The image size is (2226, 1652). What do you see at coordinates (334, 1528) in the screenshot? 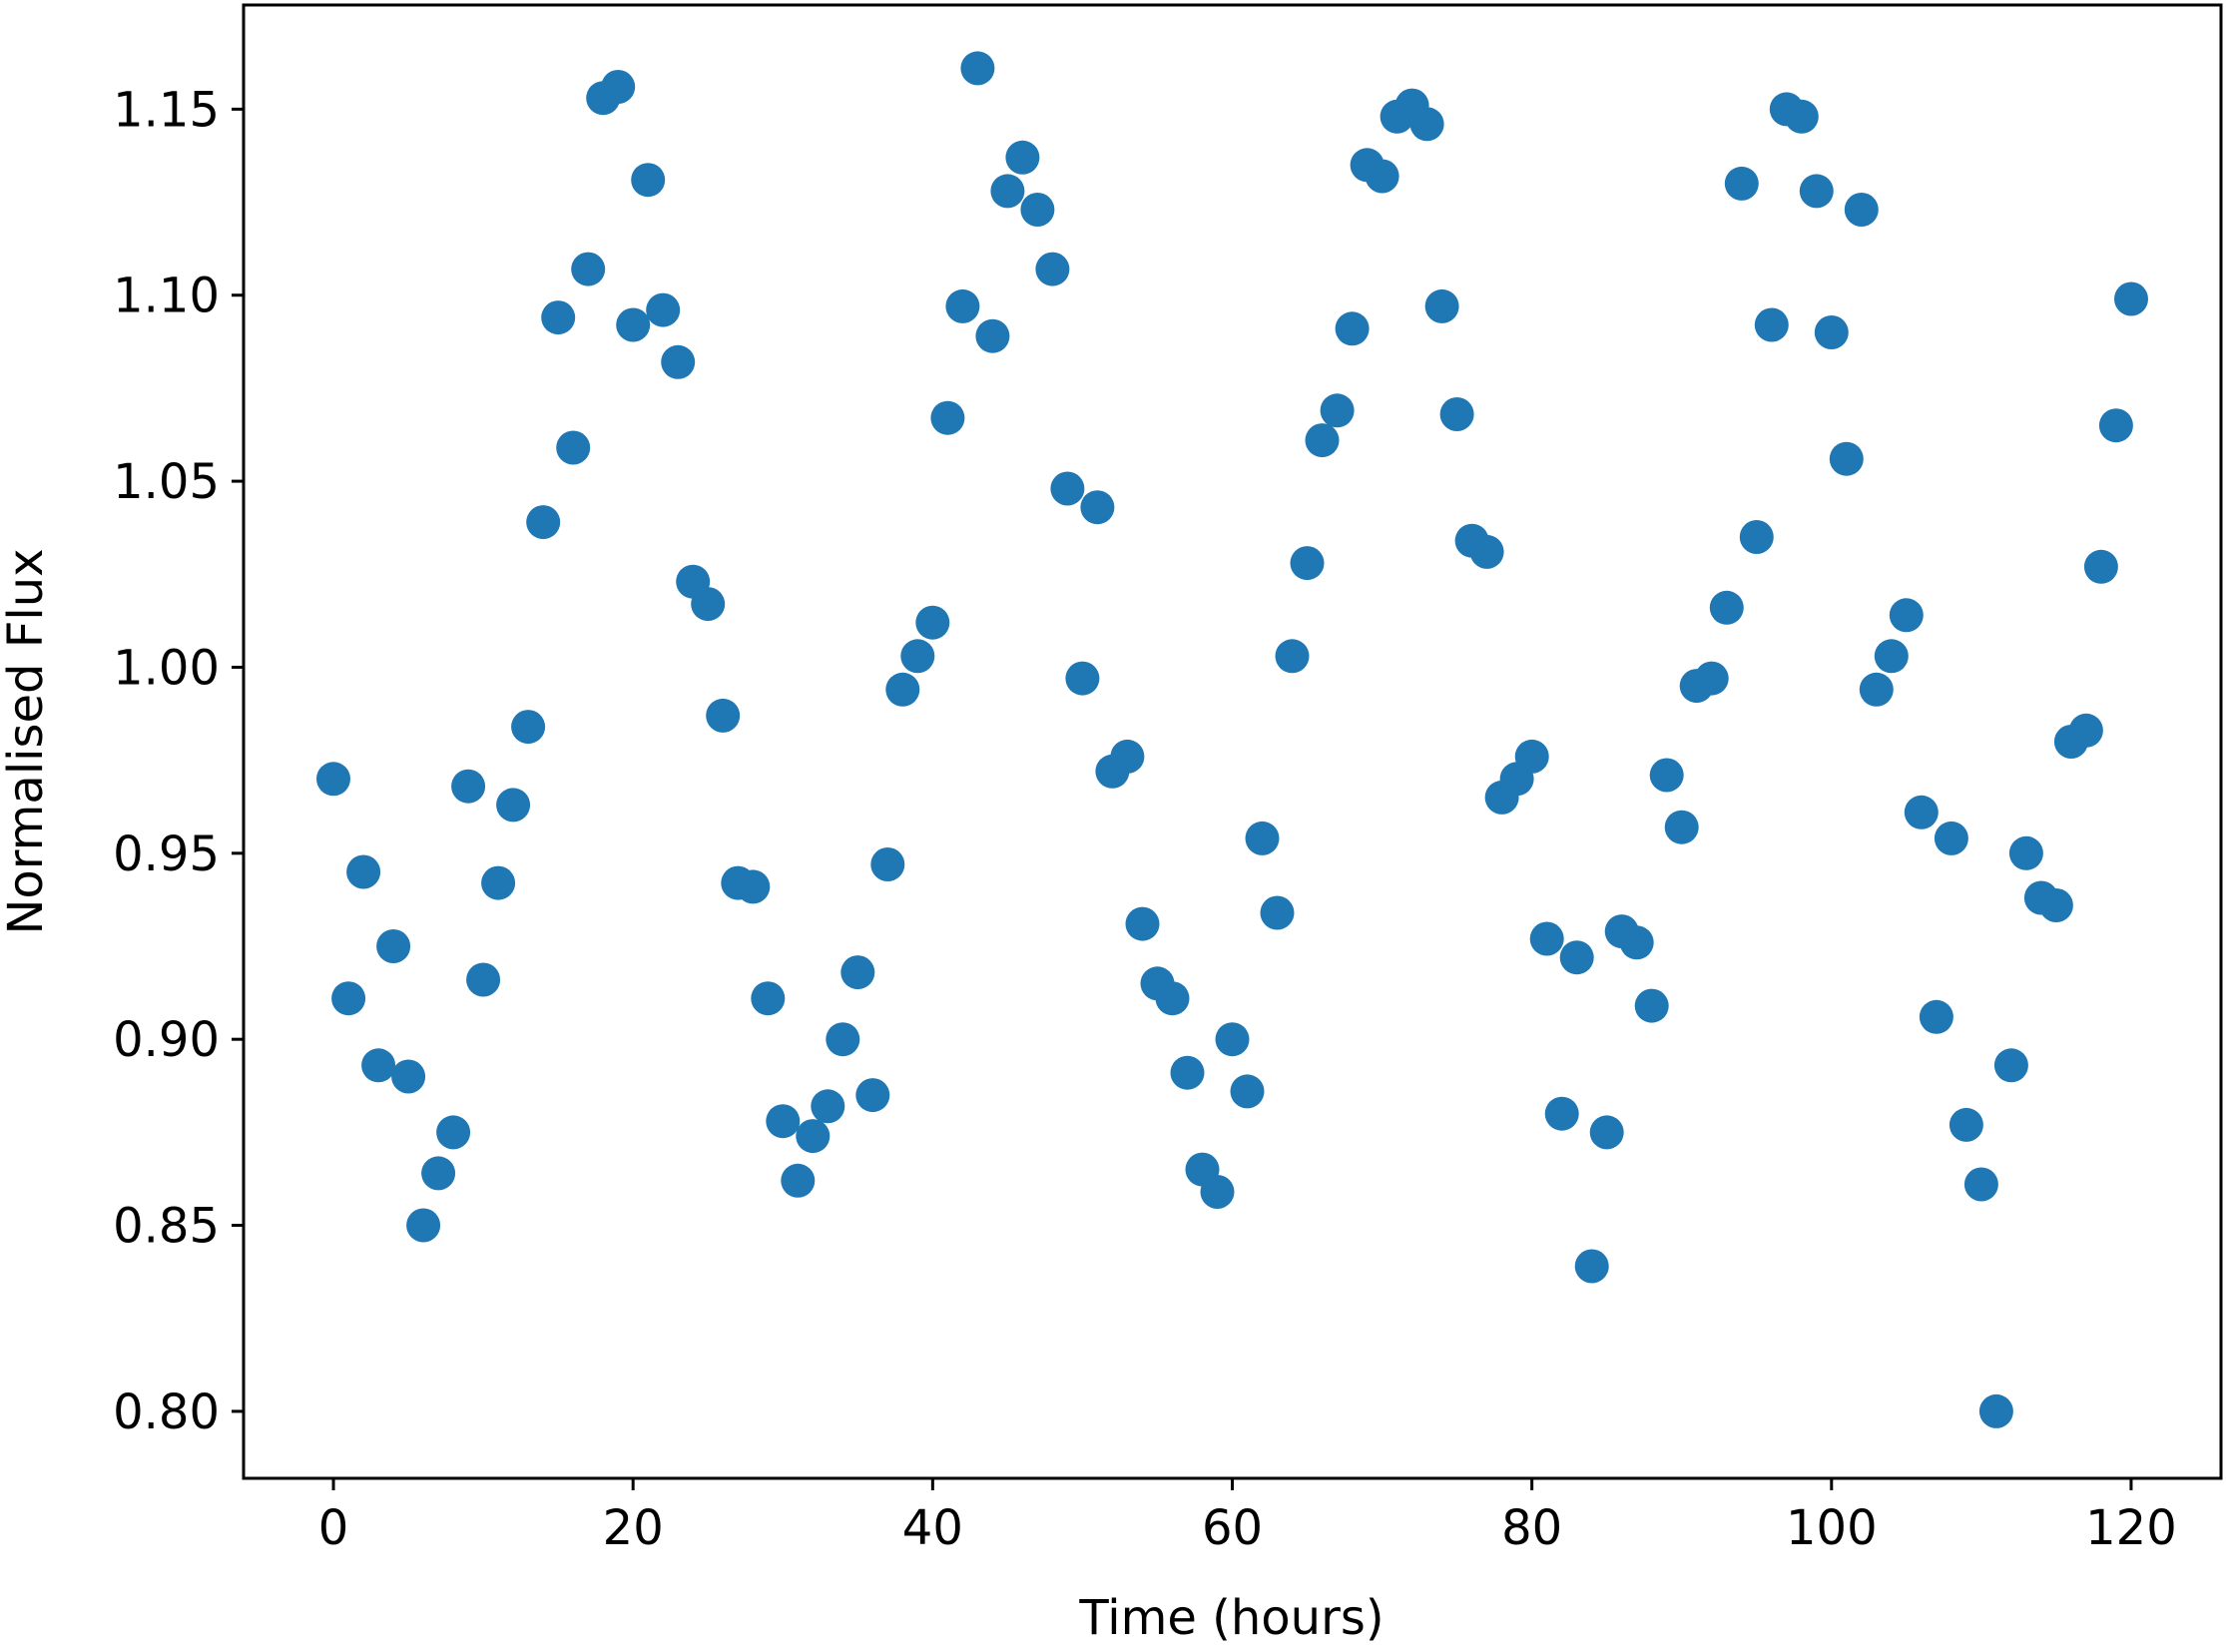
I see `x-tick-label: 0` at bounding box center [334, 1528].